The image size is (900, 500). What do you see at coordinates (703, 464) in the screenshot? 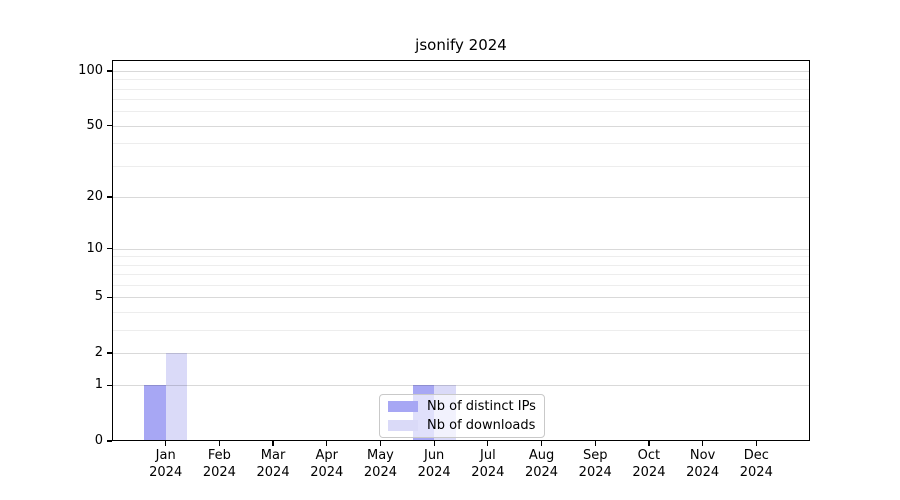
I see `x-tick-label: Nov 2024` at bounding box center [703, 464].